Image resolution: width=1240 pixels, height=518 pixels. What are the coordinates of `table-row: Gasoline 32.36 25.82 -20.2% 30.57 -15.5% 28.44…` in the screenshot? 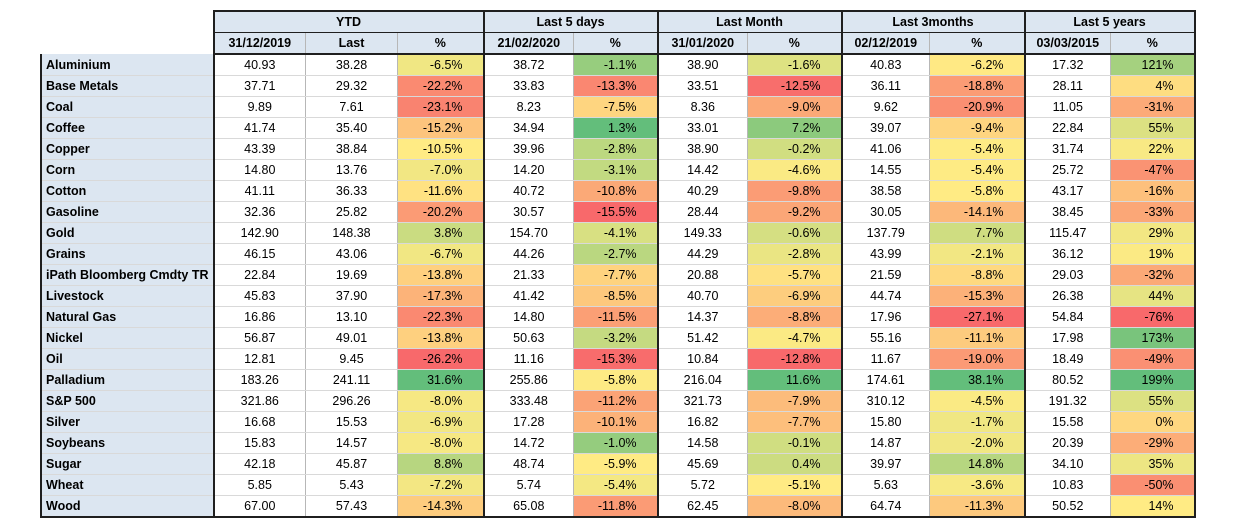 It's located at (618, 212).